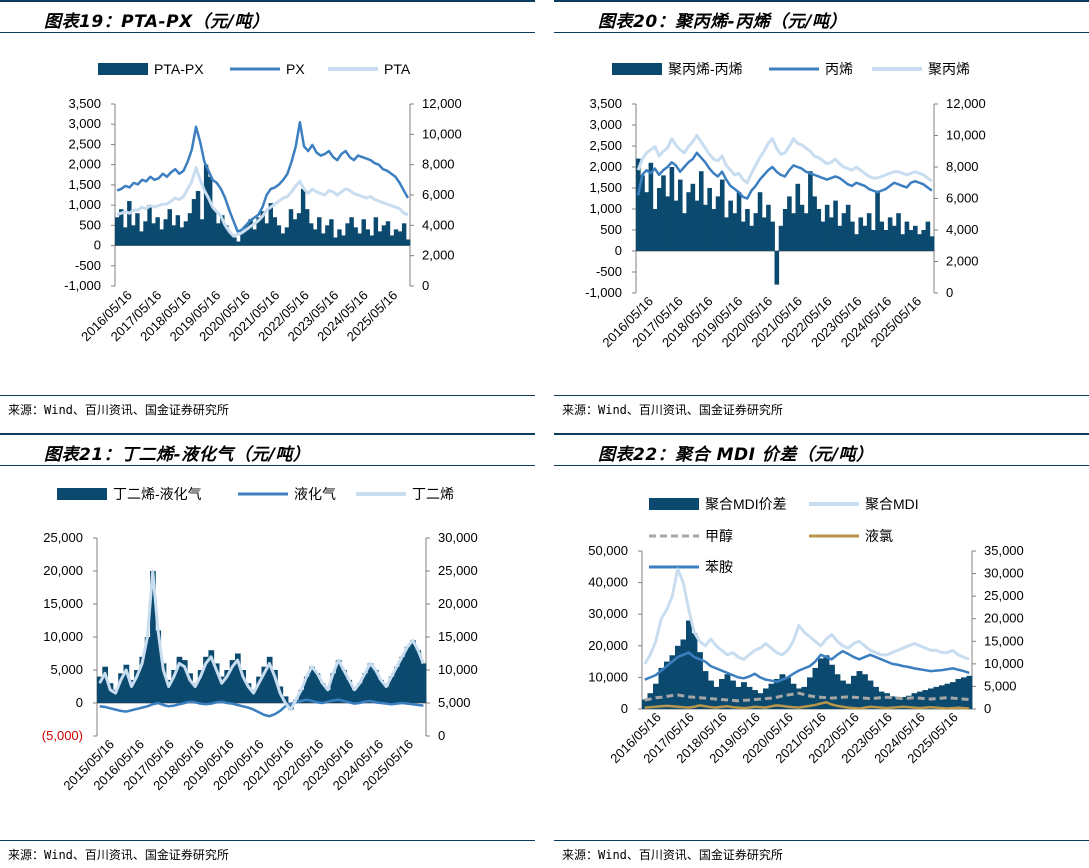 Image resolution: width=1089 pixels, height=868 pixels. Describe the element at coordinates (719, 567) in the screenshot. I see `legend-label: 苯胺` at that location.